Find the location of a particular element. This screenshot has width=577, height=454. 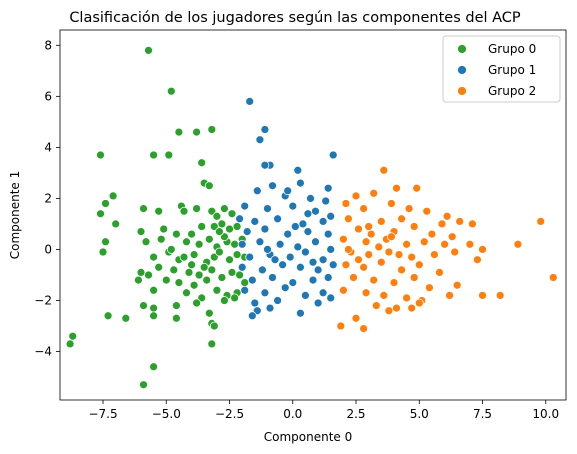

x-tick-label: −7.5 is located at coordinates (102, 414).